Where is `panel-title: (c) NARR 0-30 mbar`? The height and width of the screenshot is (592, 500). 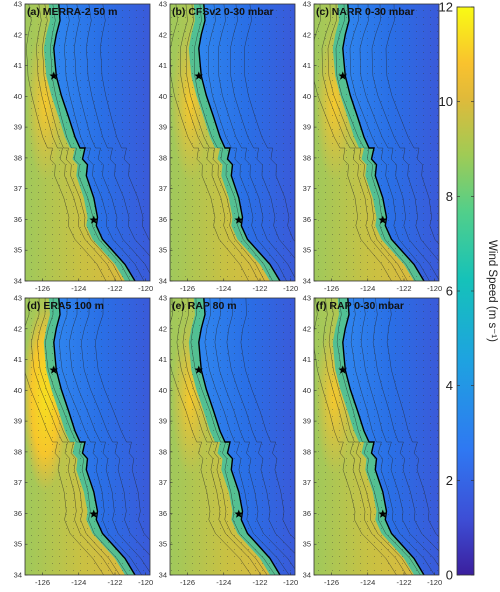 panel-title: (c) NARR 0-30 mbar is located at coordinates (365, 12).